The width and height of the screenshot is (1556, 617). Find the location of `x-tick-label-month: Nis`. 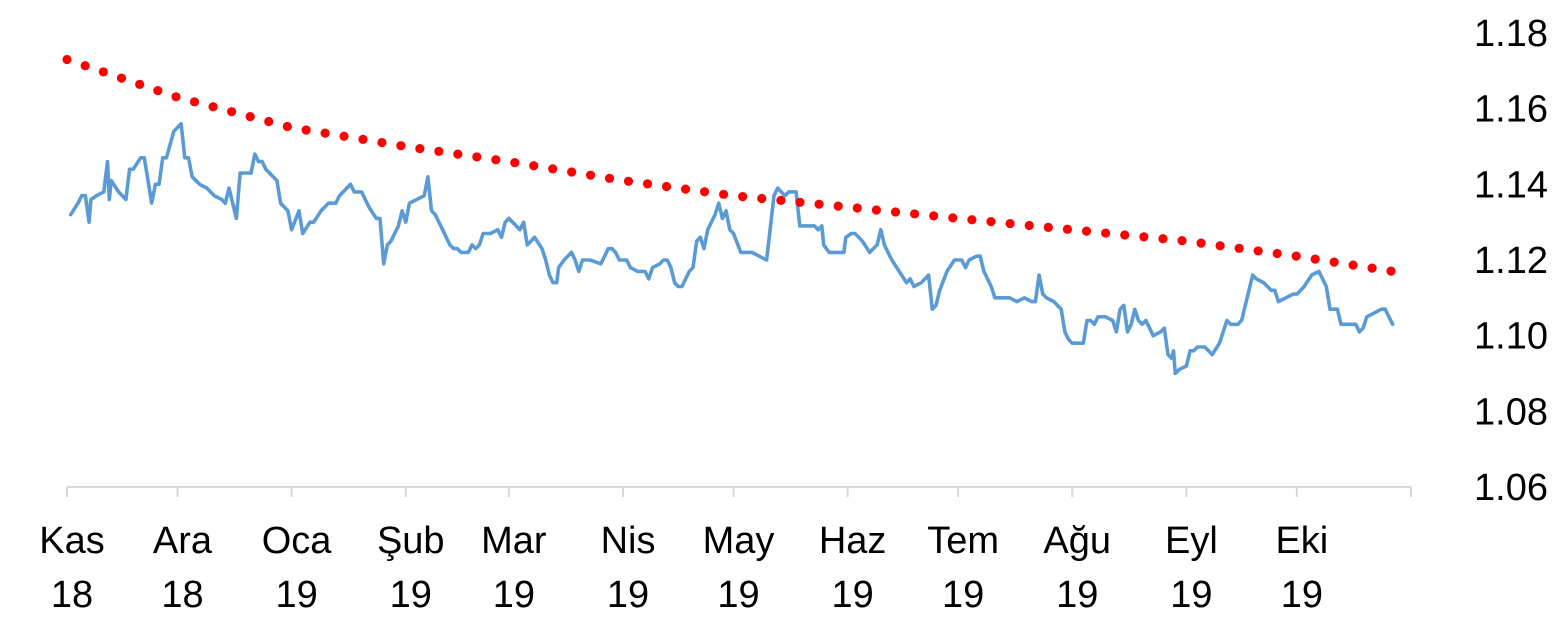

x-tick-label-month: Nis is located at coordinates (628, 541).